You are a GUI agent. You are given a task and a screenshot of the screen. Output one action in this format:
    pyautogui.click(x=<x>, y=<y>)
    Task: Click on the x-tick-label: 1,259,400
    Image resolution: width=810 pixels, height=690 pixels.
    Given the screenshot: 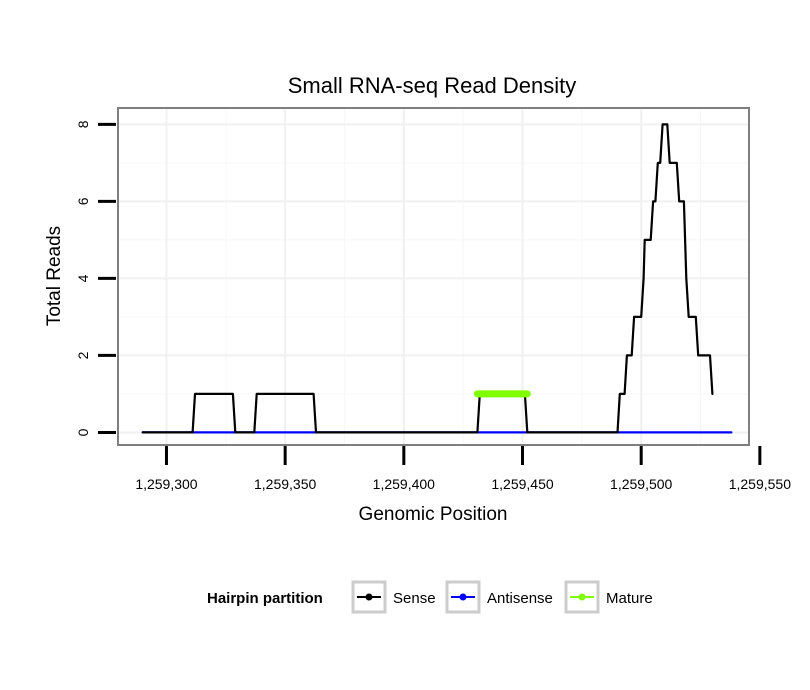 What is the action you would take?
    pyautogui.click(x=404, y=484)
    